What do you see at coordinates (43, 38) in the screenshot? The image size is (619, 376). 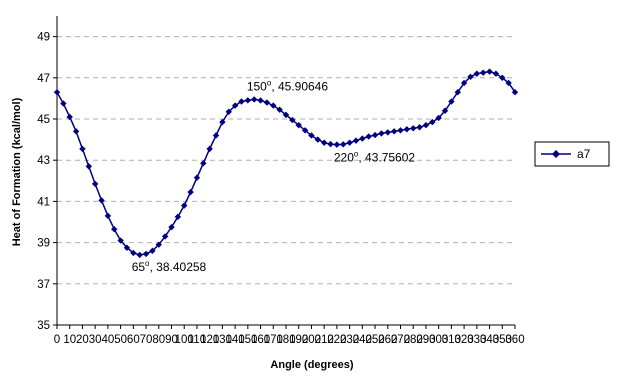 I see `y-tick-label: 49` at bounding box center [43, 38].